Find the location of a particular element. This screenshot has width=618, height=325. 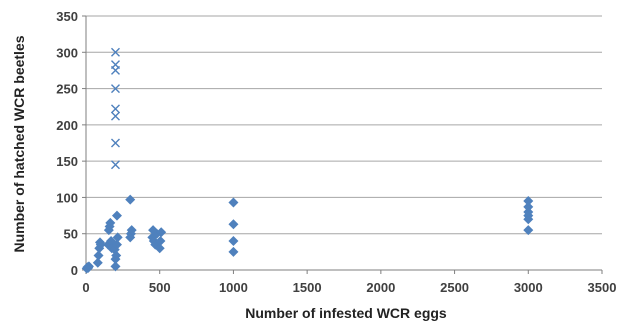

x-tick-label: 3500 is located at coordinates (602, 287).